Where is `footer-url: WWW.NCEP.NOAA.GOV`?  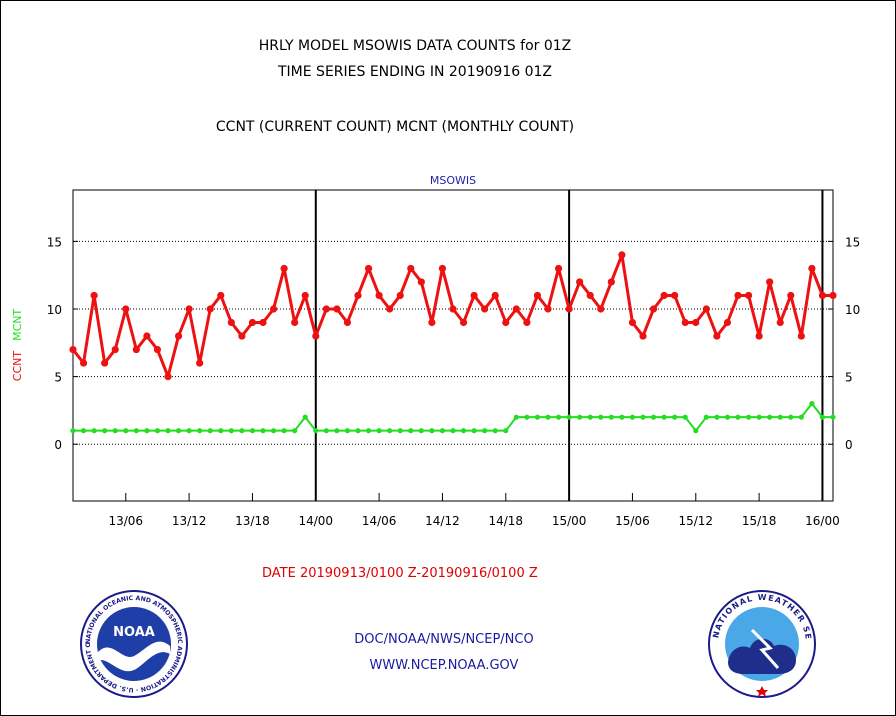 footer-url: WWW.NCEP.NOAA.GOV is located at coordinates (444, 665).